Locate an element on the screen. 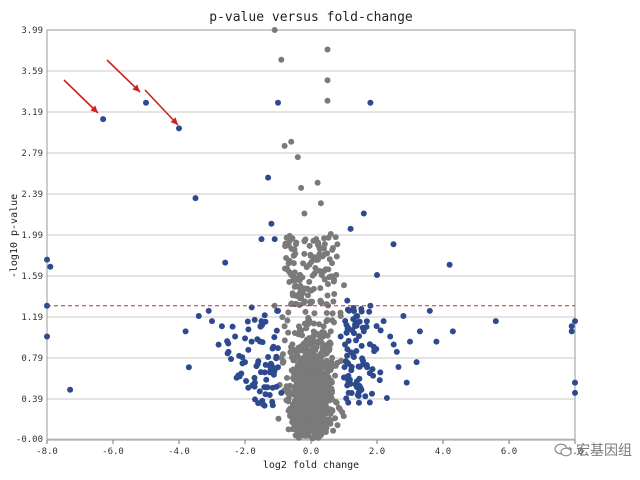 The image size is (640, 480). non-significant-points is located at coordinates (309, 234).